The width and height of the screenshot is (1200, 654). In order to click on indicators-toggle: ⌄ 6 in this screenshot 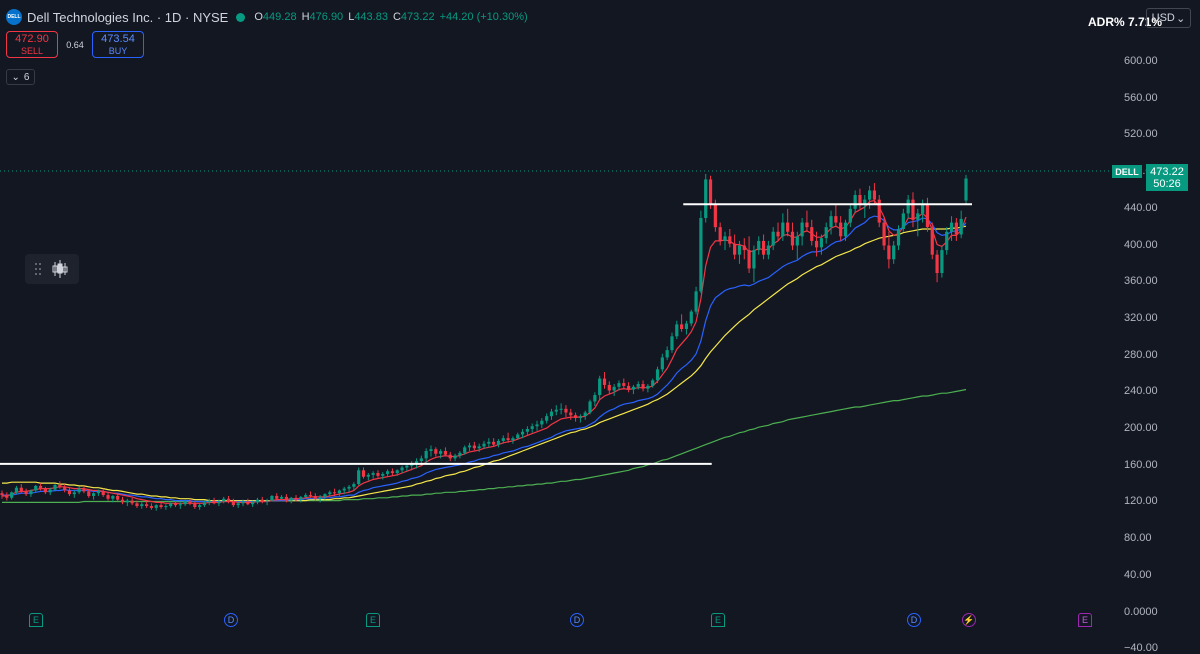, I will do `click(20, 77)`.